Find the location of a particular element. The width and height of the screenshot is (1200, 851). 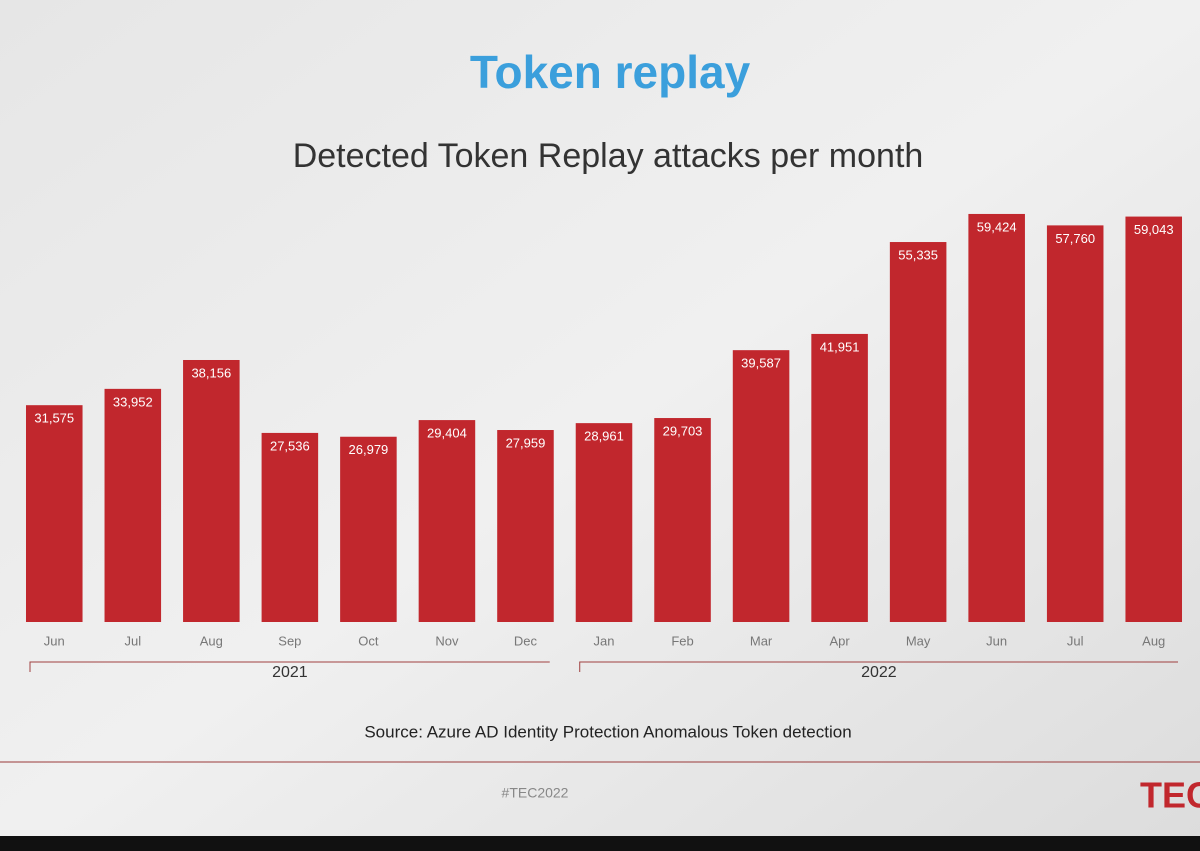

footer-tag: #TEC2022 is located at coordinates (535, 793).